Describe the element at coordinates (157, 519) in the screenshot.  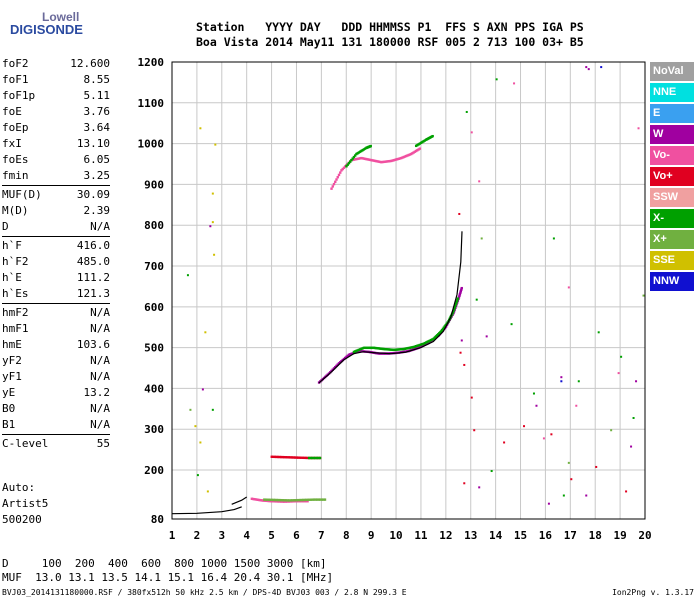
I see `y-tick-label: 80` at that location.